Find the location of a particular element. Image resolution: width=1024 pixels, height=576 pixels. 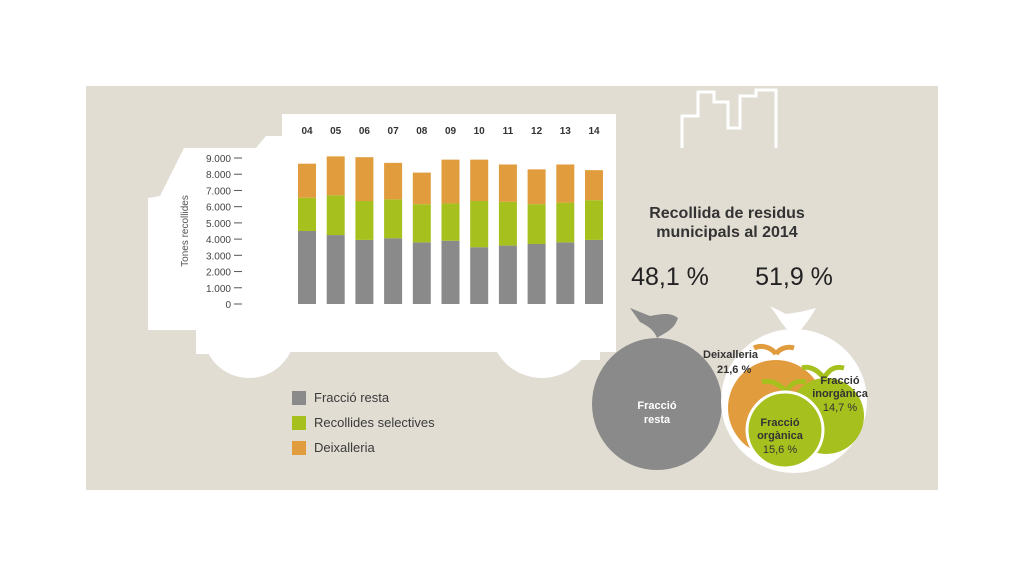

y-tick-label: 3.000 is located at coordinates (218, 256).